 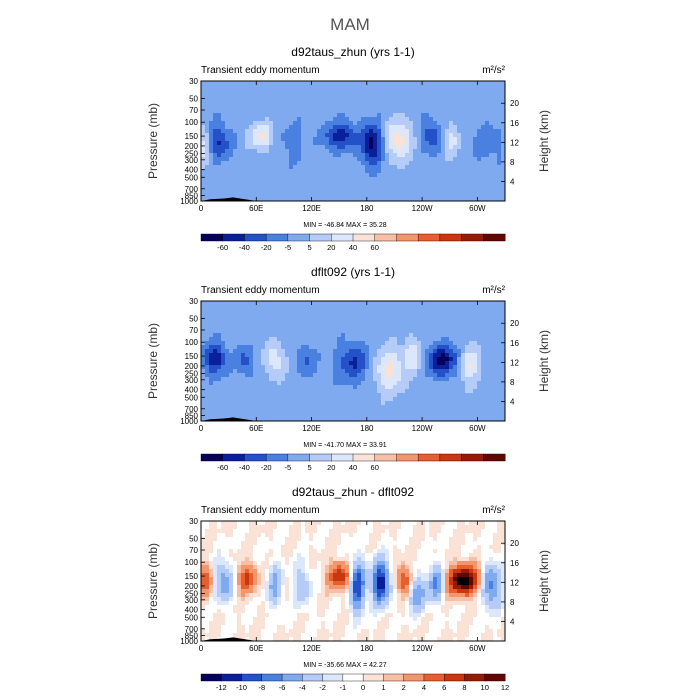 What do you see at coordinates (344, 445) in the screenshot?
I see `panel-2-minmax: MIN = -41.70 MAX = 33.91` at bounding box center [344, 445].